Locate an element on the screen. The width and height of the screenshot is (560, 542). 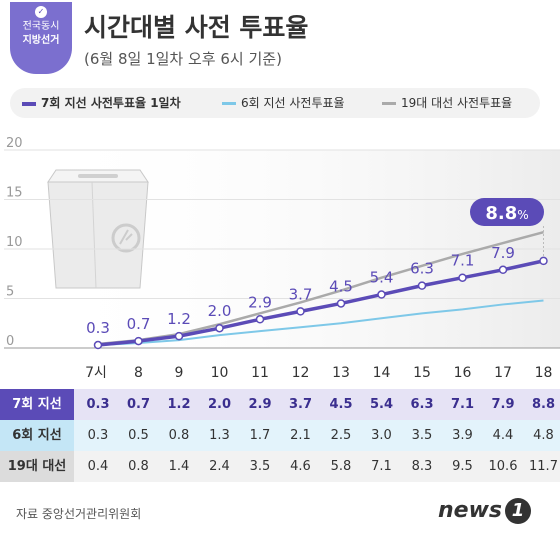
table-cell: 9.5 is located at coordinates (462, 466).